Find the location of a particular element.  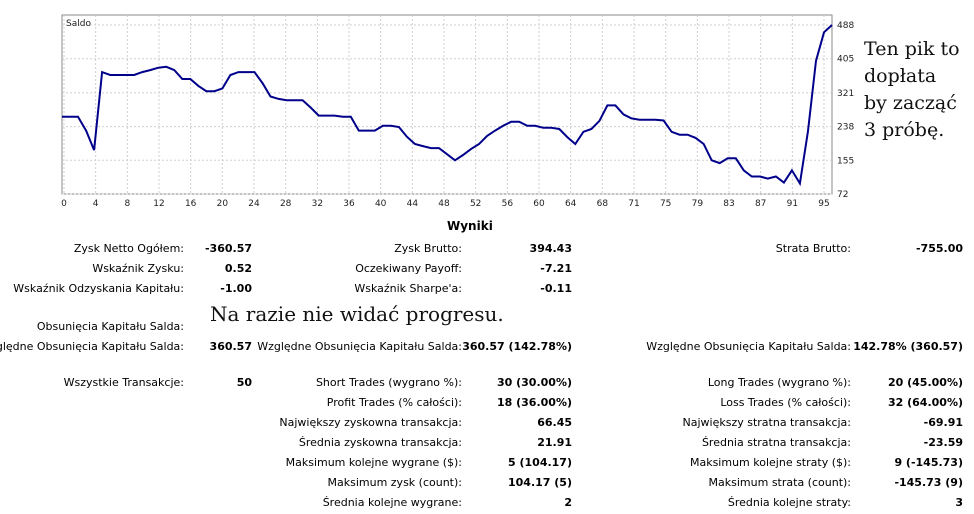

x-tick-label: 56 is located at coordinates (508, 204).